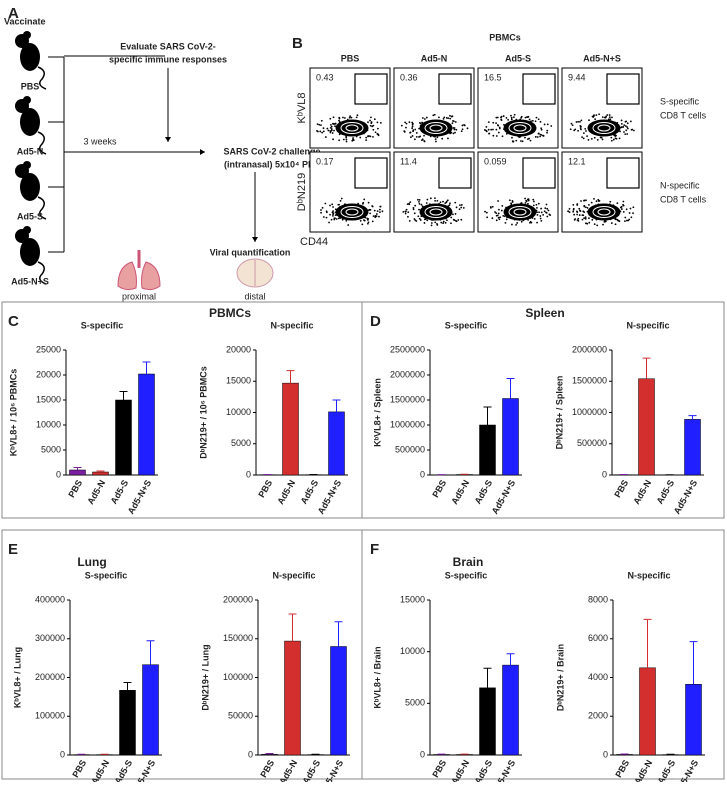 The height and width of the screenshot is (787, 727). What do you see at coordinates (314, 242) in the screenshot?
I see `flow-xlabel: CD44` at bounding box center [314, 242].